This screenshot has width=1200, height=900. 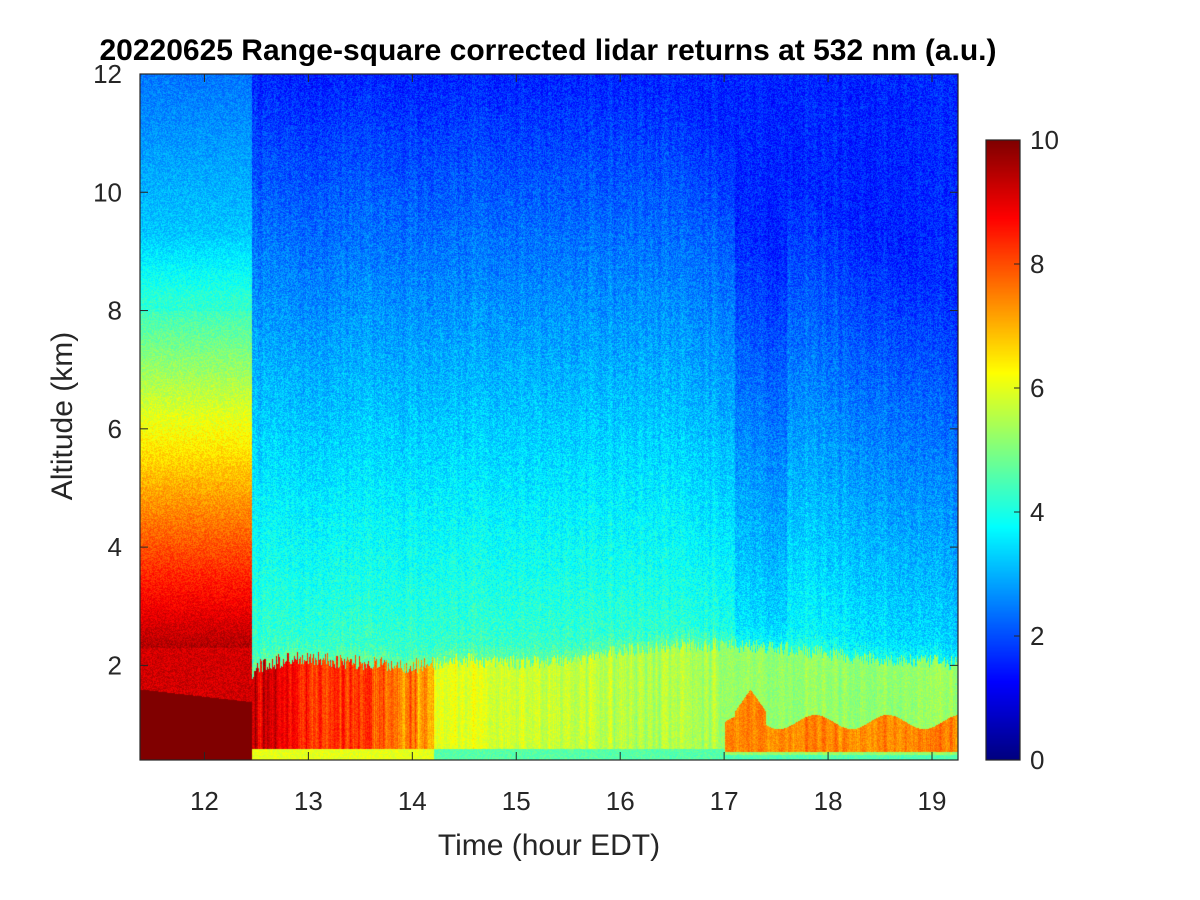 I want to click on x-tick-label: 13, so click(x=308, y=801).